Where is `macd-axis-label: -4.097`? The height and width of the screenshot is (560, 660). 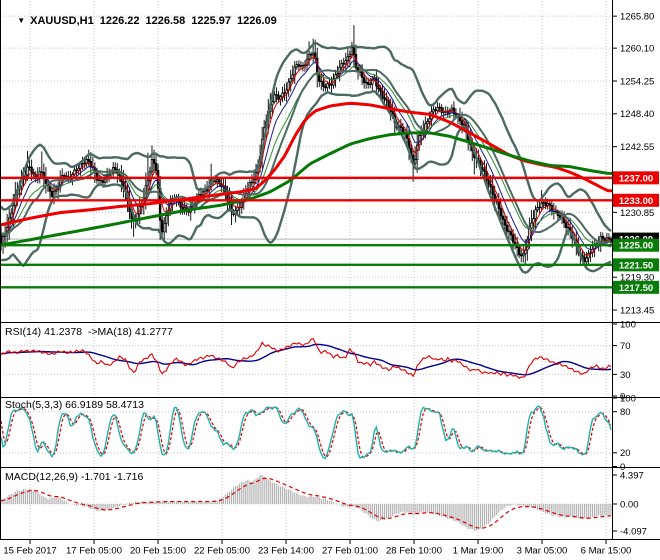 macd-axis-label: -4.097 is located at coordinates (633, 531).